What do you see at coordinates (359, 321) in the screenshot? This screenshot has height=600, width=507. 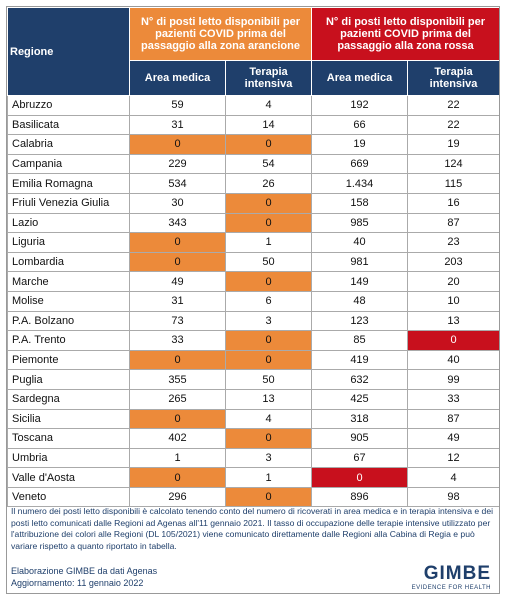 I see `value-cell: 123` at bounding box center [359, 321].